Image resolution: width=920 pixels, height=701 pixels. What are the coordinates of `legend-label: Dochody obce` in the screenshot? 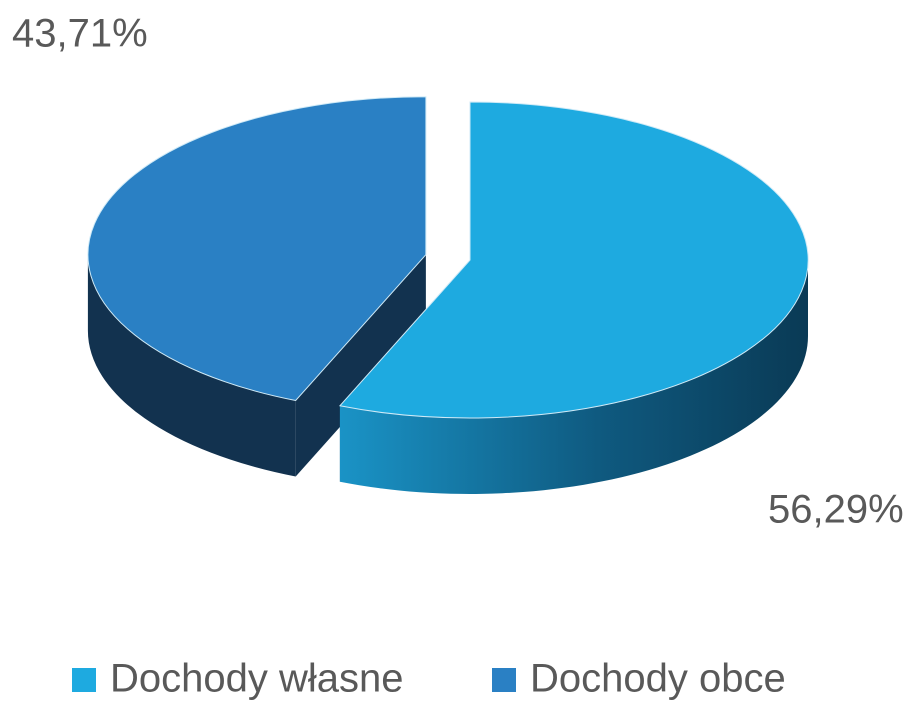 It's located at (658, 679).